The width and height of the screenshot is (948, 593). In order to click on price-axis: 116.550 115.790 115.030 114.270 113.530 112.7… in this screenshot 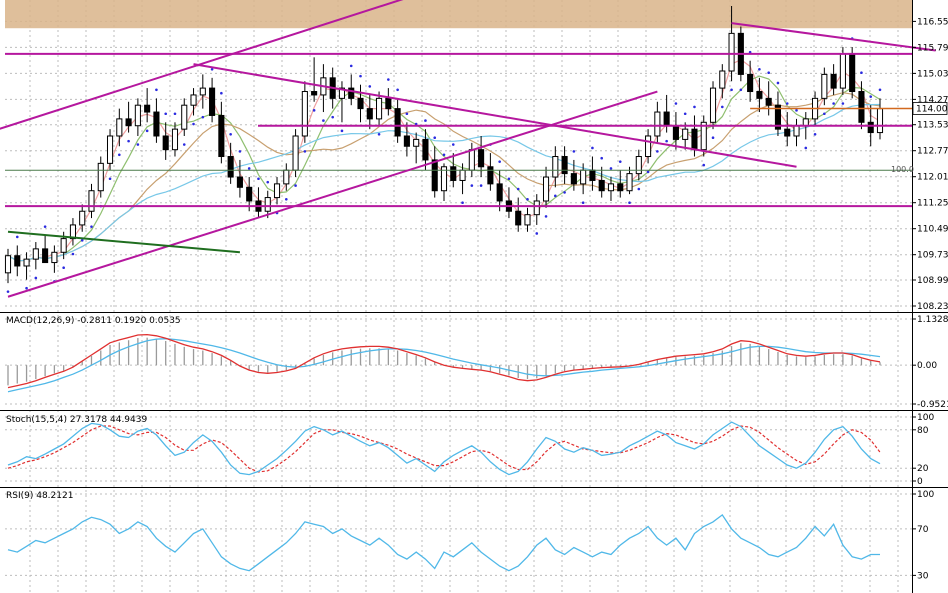, I will do `click(930, 299)`.